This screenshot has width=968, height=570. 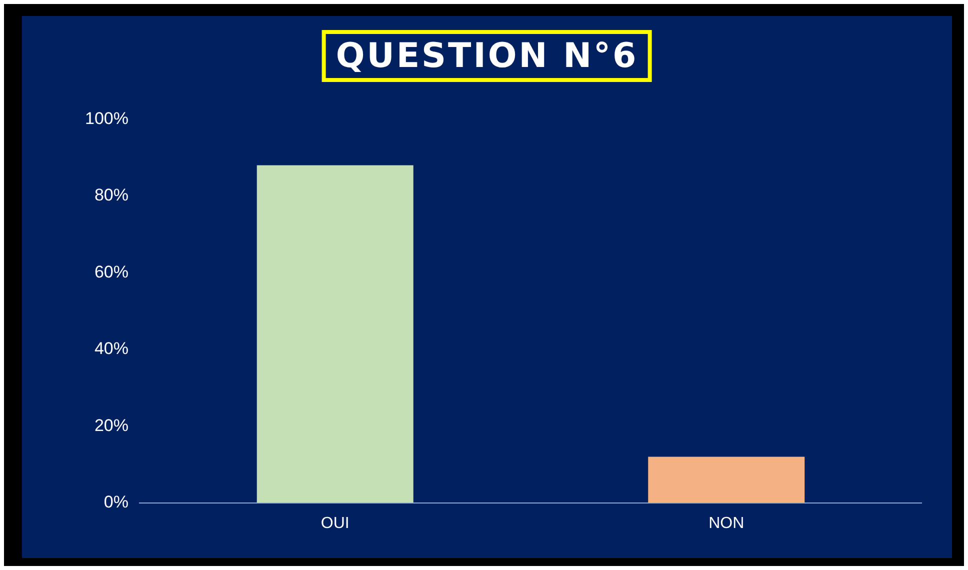 I want to click on y-tick-label: 100%, so click(x=106, y=118).